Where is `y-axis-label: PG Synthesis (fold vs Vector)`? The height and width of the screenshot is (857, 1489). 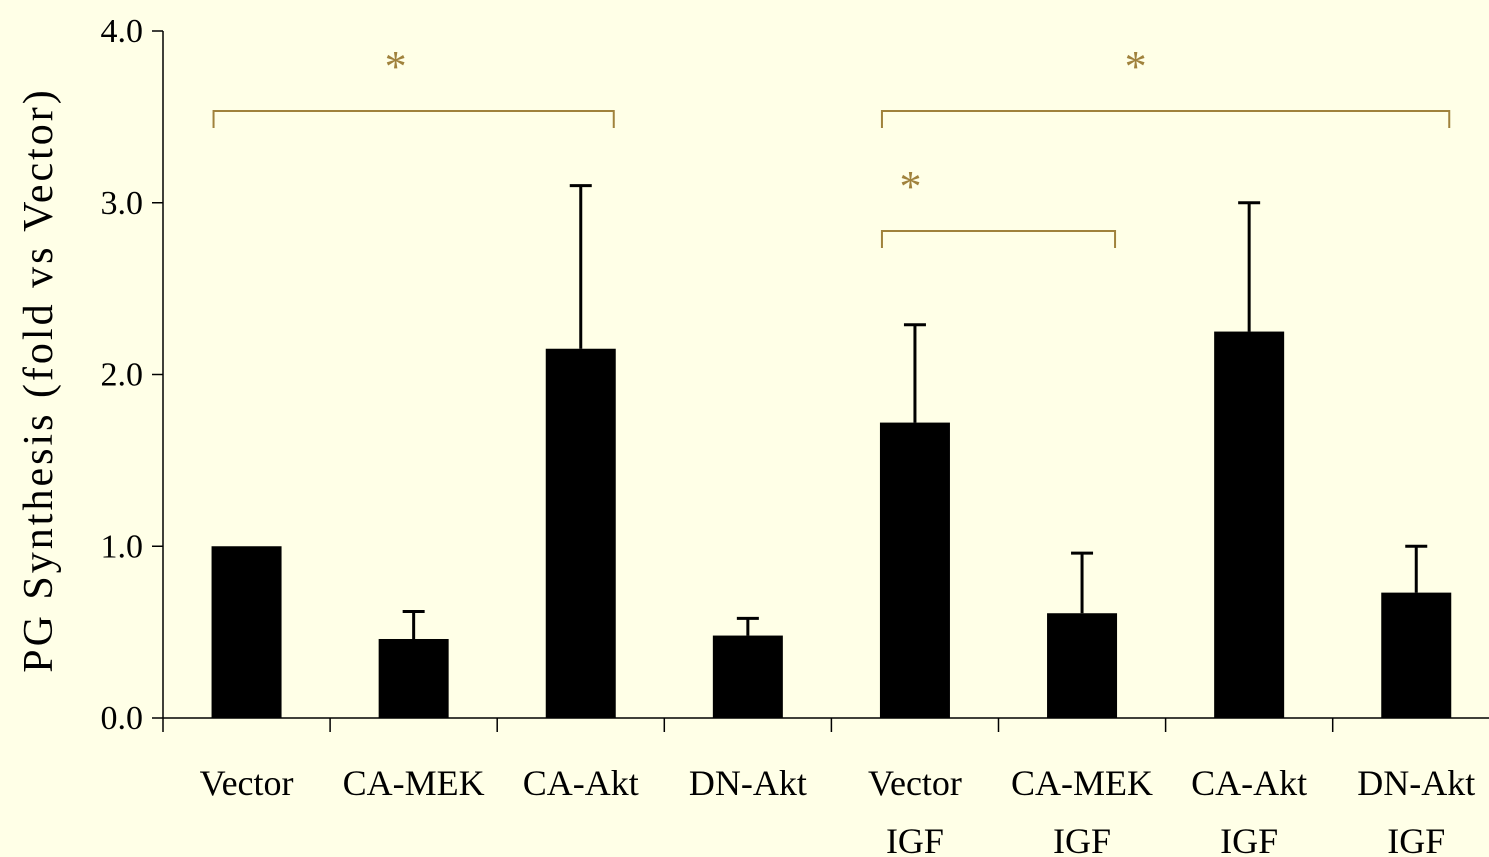 y-axis-label: PG Synthesis (fold vs Vector) is located at coordinates (39, 380).